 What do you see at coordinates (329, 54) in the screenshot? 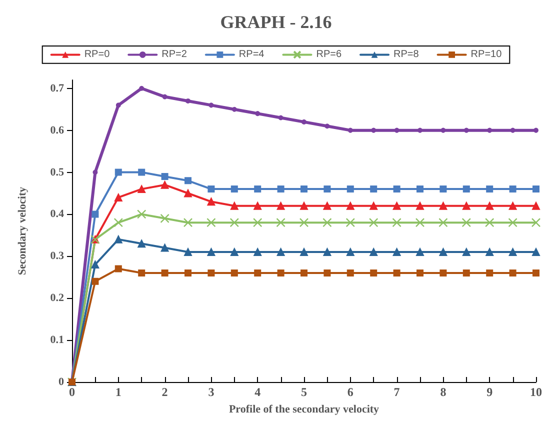
I see `legend-label: RP=6` at bounding box center [329, 54].